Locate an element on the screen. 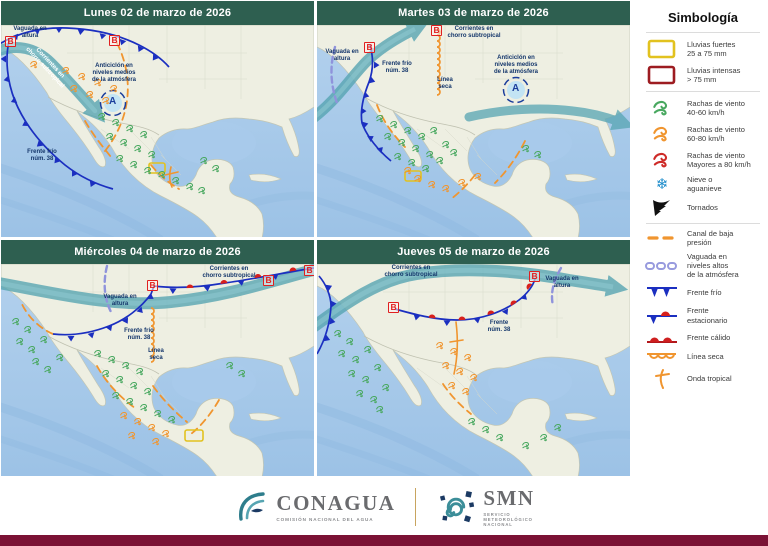  dry-line-icon is located at coordinates (662, 357).